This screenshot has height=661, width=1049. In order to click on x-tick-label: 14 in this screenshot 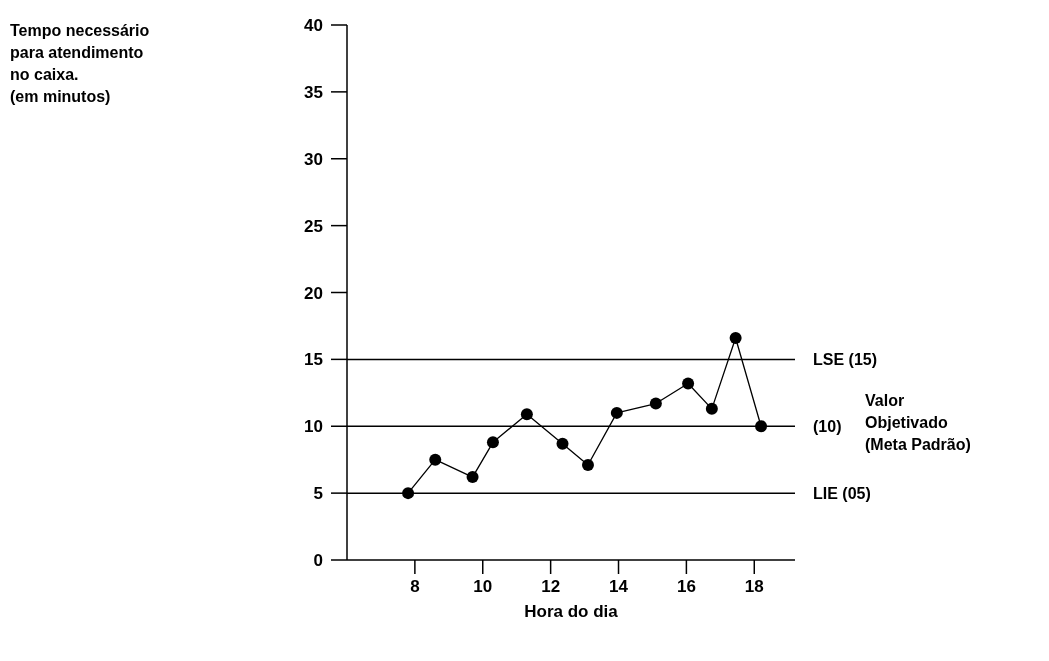, I will do `click(619, 587)`.